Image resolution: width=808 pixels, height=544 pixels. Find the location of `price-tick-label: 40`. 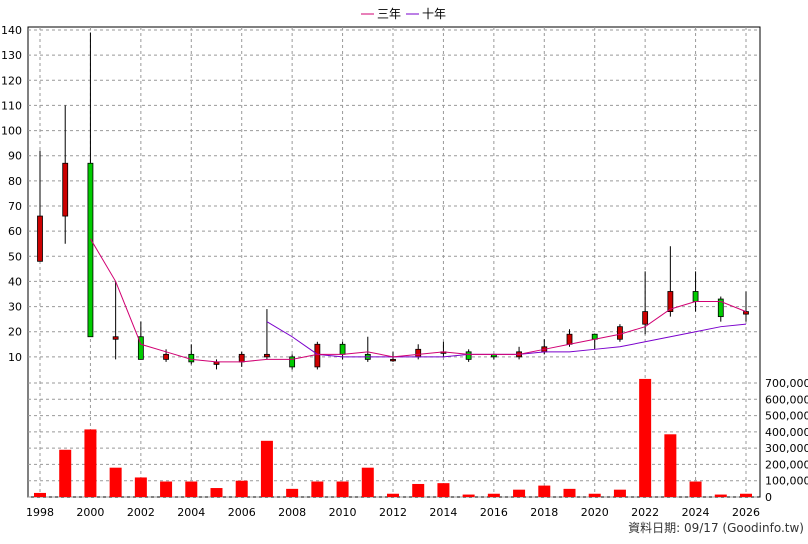

price-tick-label: 40 is located at coordinates (15, 281).